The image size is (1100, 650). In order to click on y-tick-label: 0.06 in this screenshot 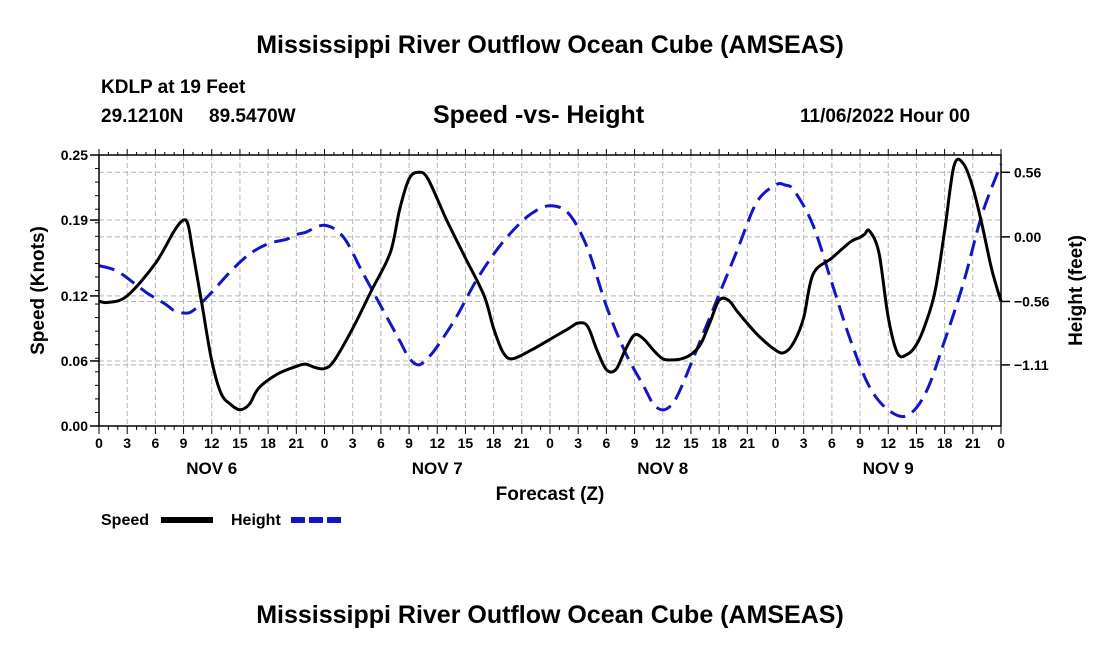, I will do `click(74, 361)`.